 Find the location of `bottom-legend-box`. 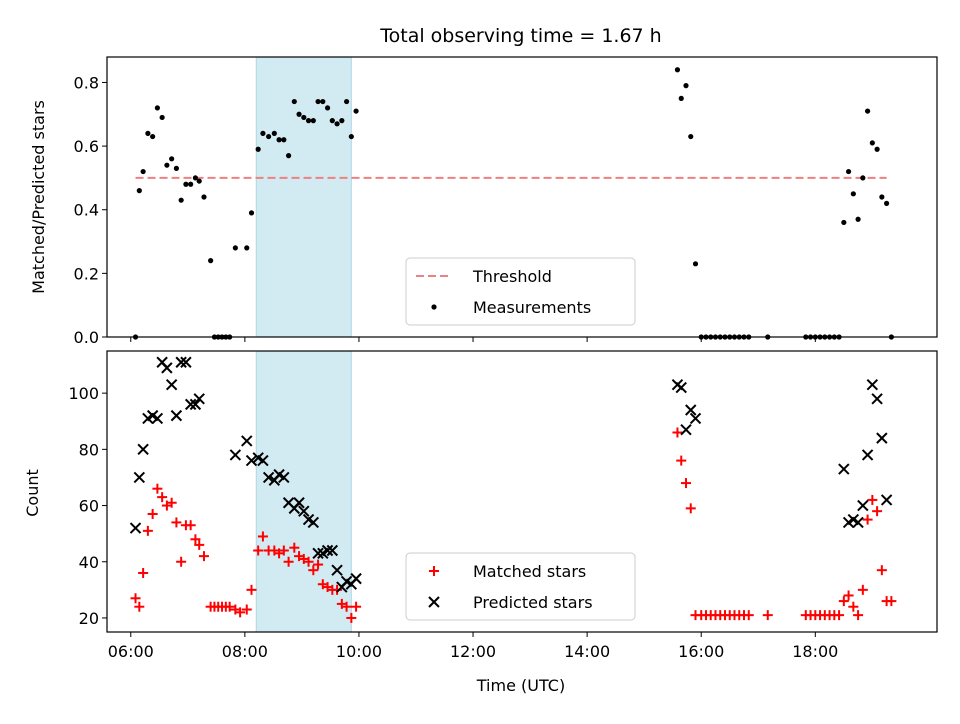

bottom-legend-box is located at coordinates (520, 586).